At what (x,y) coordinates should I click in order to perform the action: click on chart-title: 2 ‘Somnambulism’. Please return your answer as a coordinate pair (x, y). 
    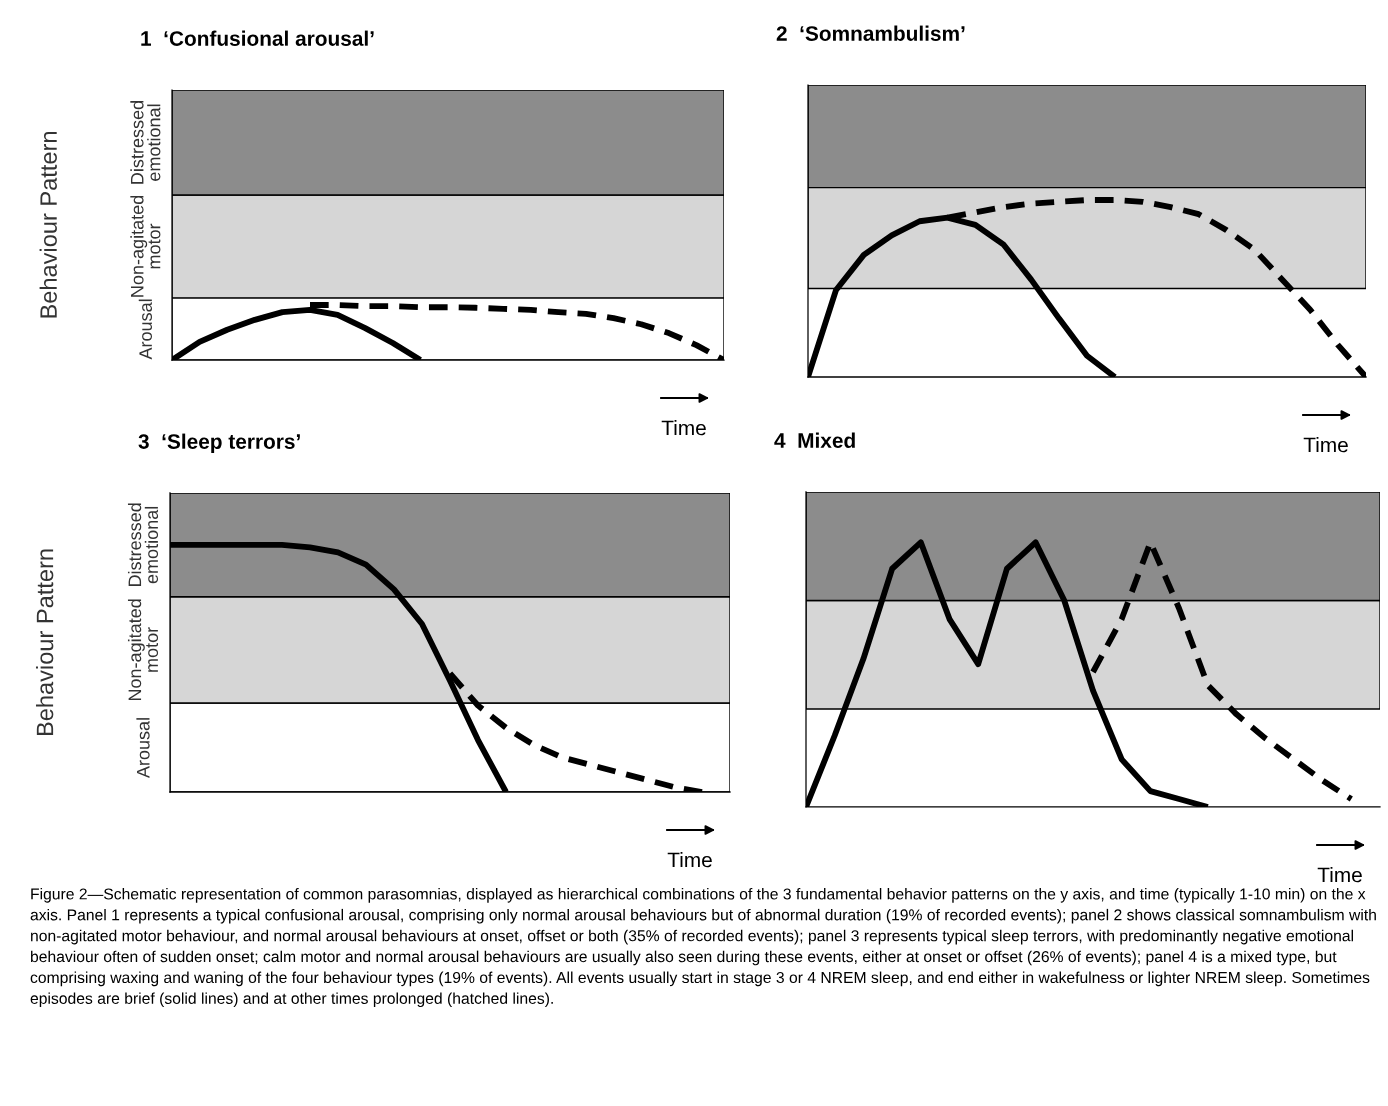
    Looking at the image, I should click on (870, 33).